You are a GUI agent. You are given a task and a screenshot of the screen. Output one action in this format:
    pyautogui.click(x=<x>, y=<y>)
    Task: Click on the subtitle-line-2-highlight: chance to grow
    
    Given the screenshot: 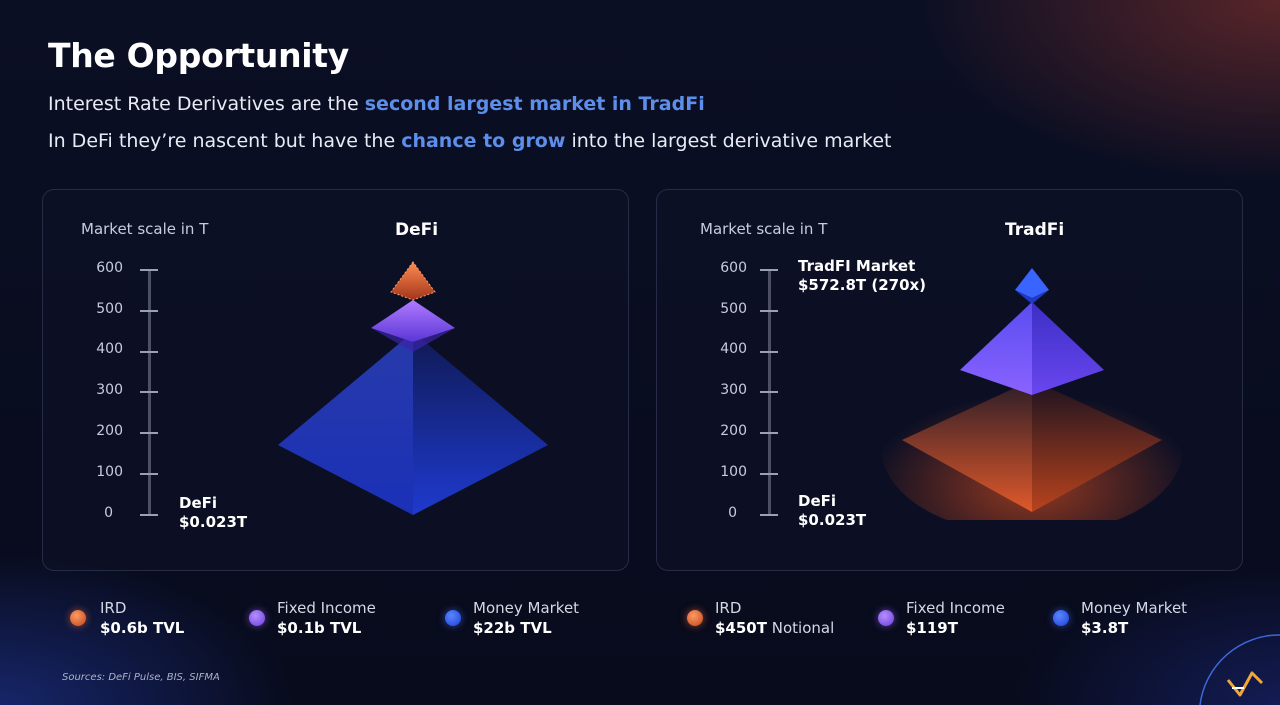 What is the action you would take?
    pyautogui.click(x=483, y=141)
    